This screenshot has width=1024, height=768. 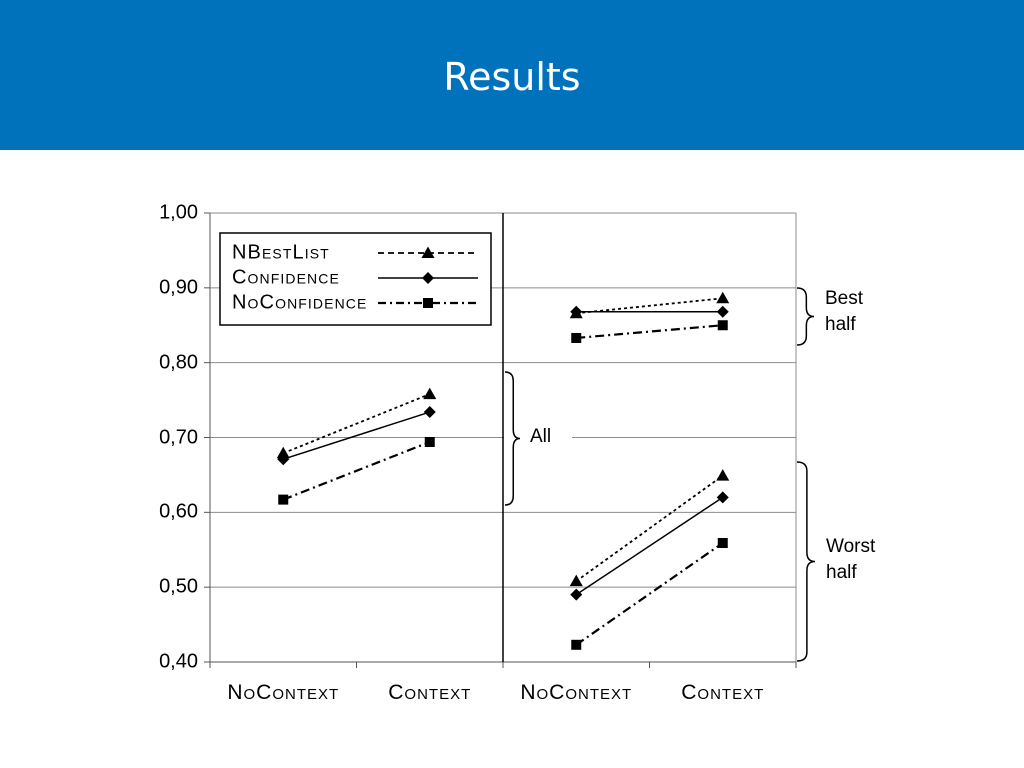 I want to click on series-line-nbestlist-best-half, so click(x=649, y=306).